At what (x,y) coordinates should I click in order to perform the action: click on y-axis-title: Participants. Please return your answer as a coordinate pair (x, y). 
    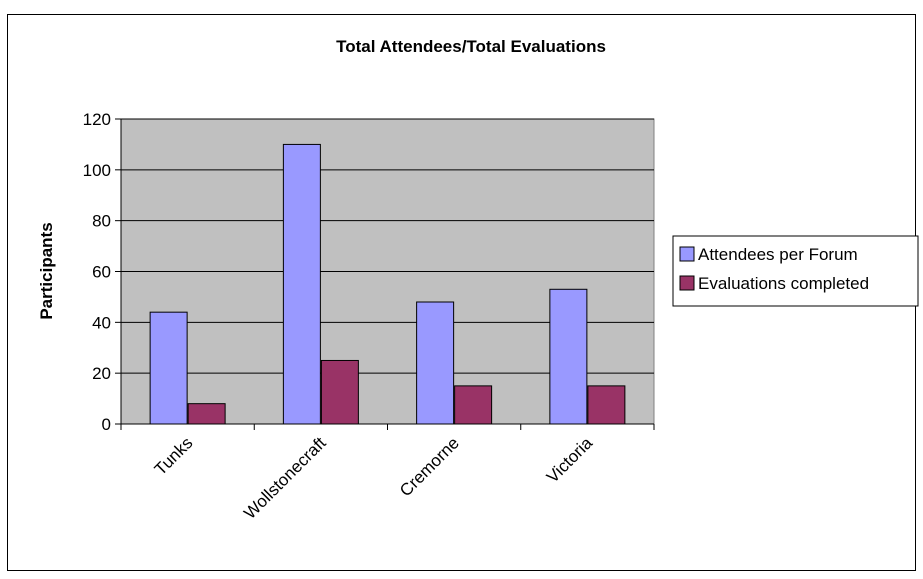
    Looking at the image, I should click on (46, 270).